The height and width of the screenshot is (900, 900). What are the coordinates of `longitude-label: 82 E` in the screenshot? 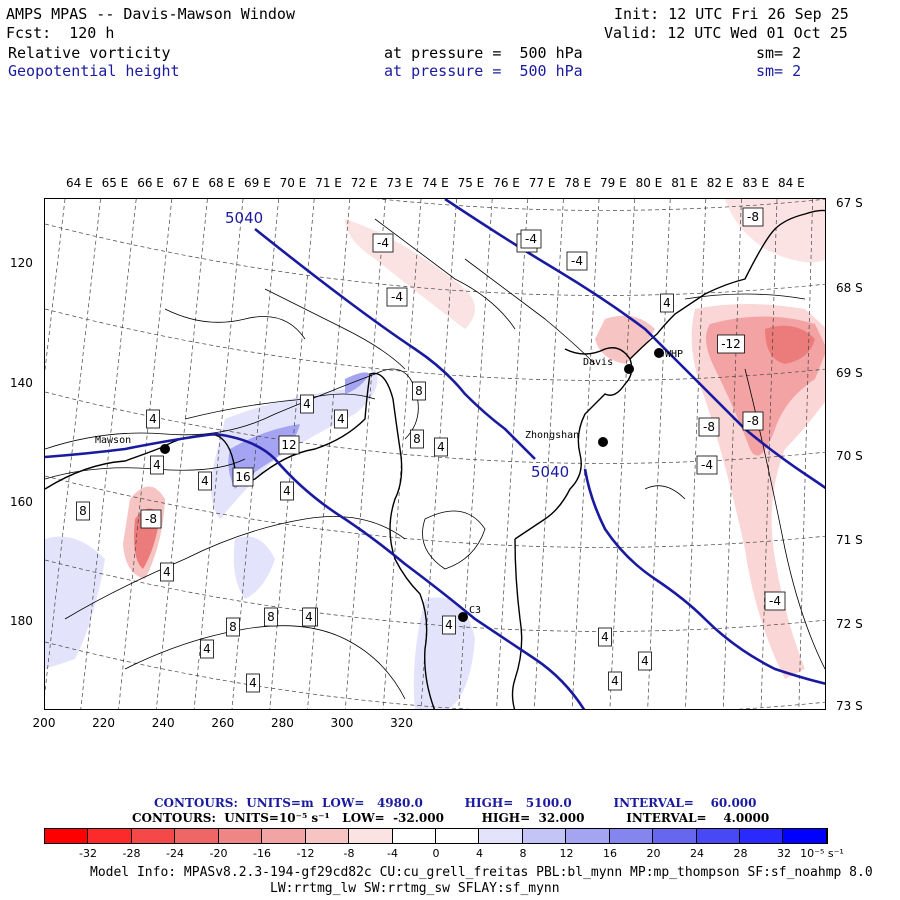 It's located at (720, 183).